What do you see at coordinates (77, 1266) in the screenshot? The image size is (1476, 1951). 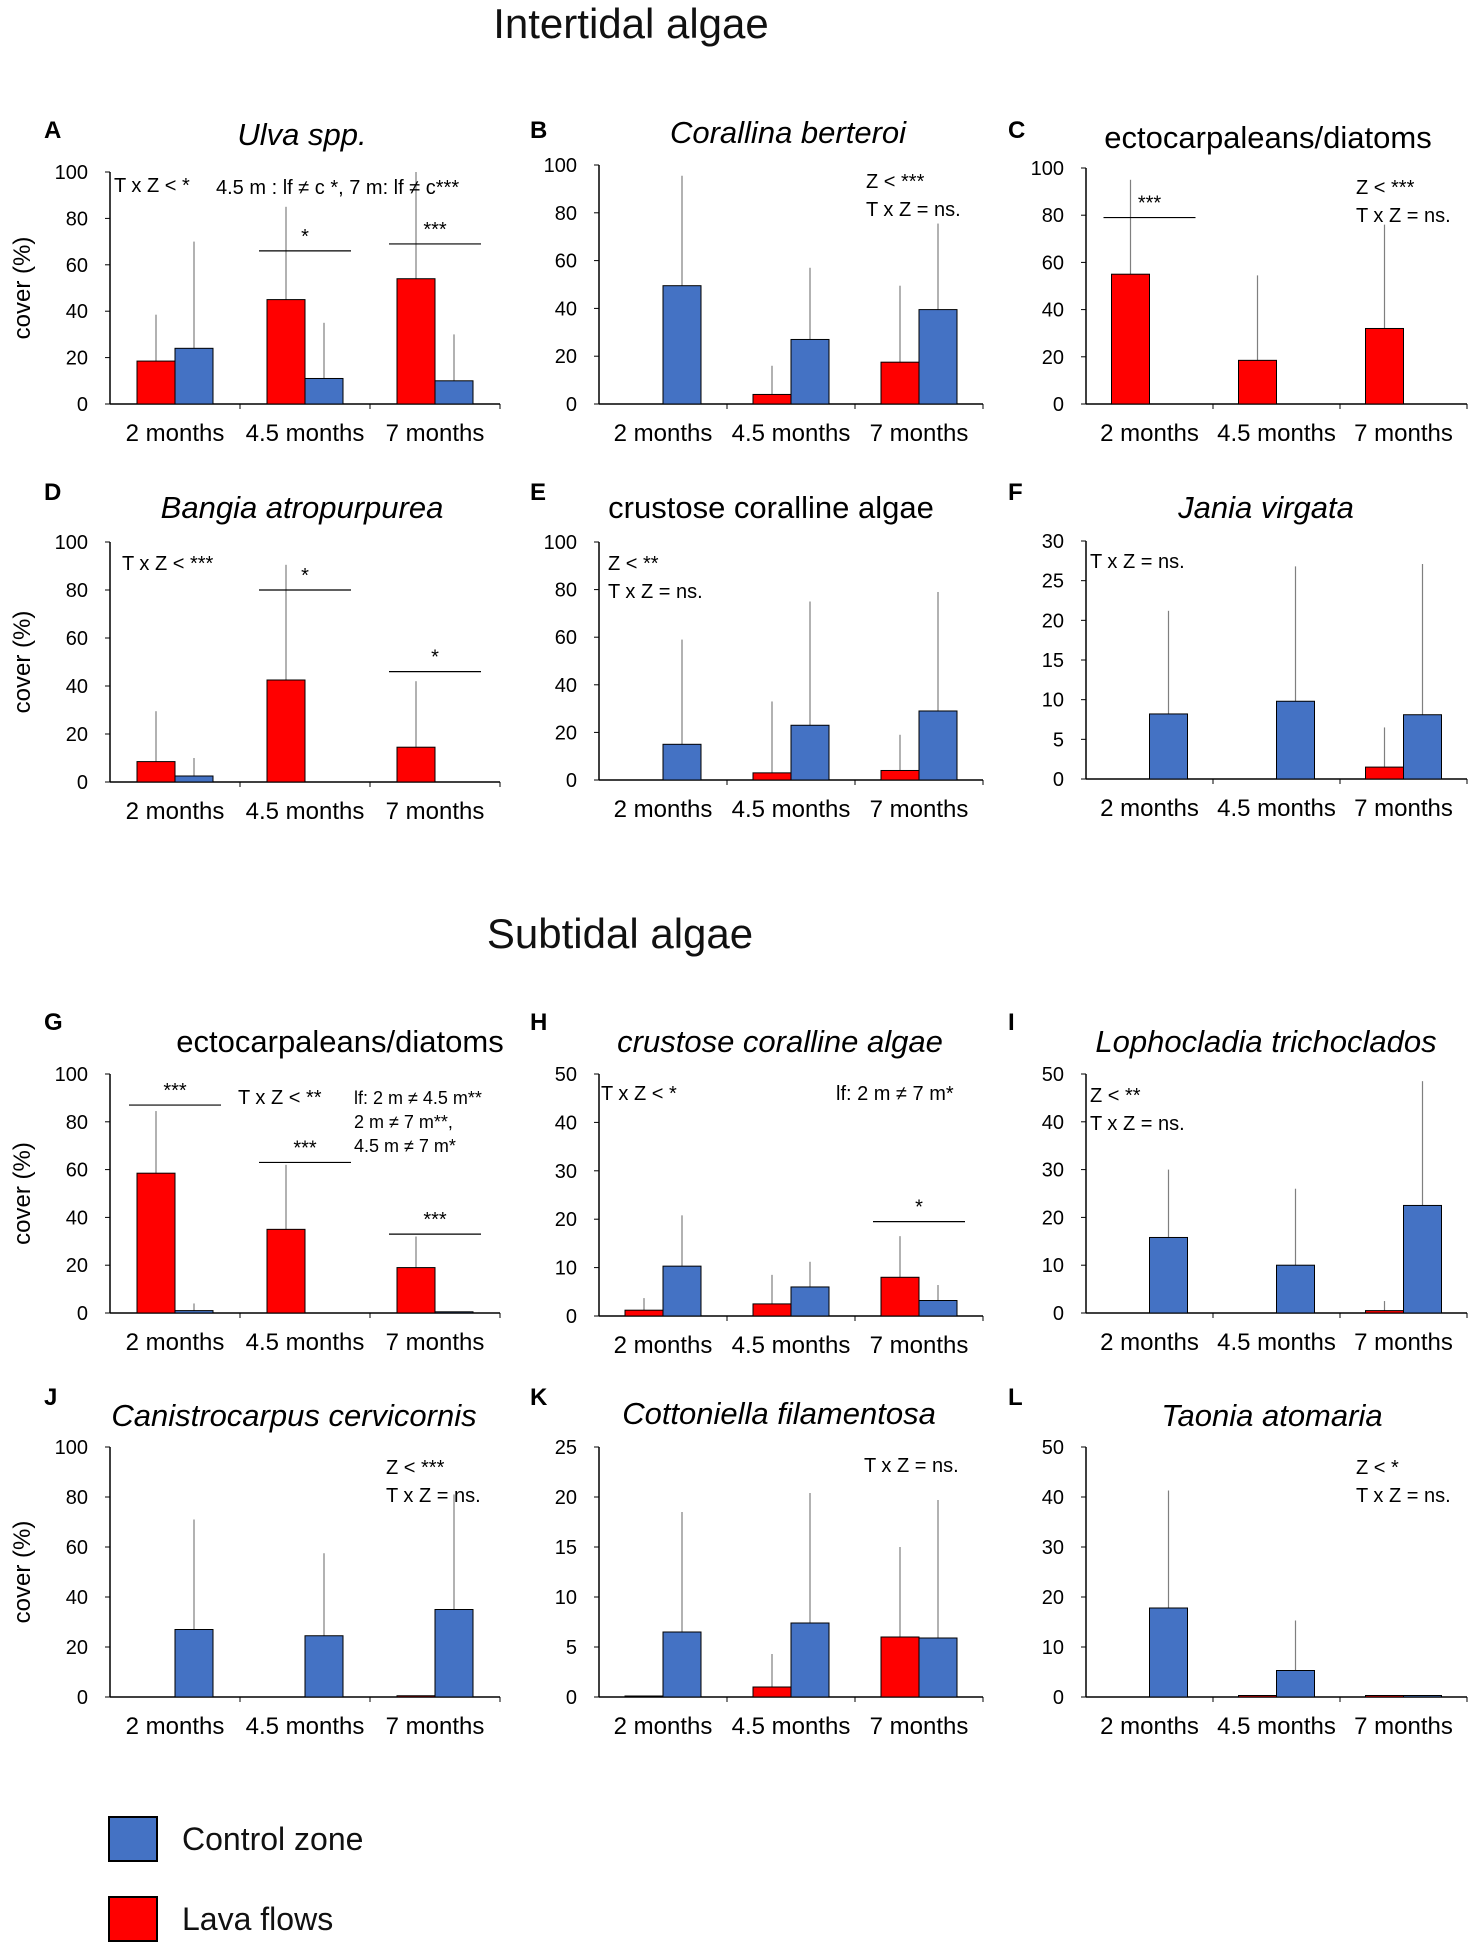 I see `panel-g-ytick-label: 20` at bounding box center [77, 1266].